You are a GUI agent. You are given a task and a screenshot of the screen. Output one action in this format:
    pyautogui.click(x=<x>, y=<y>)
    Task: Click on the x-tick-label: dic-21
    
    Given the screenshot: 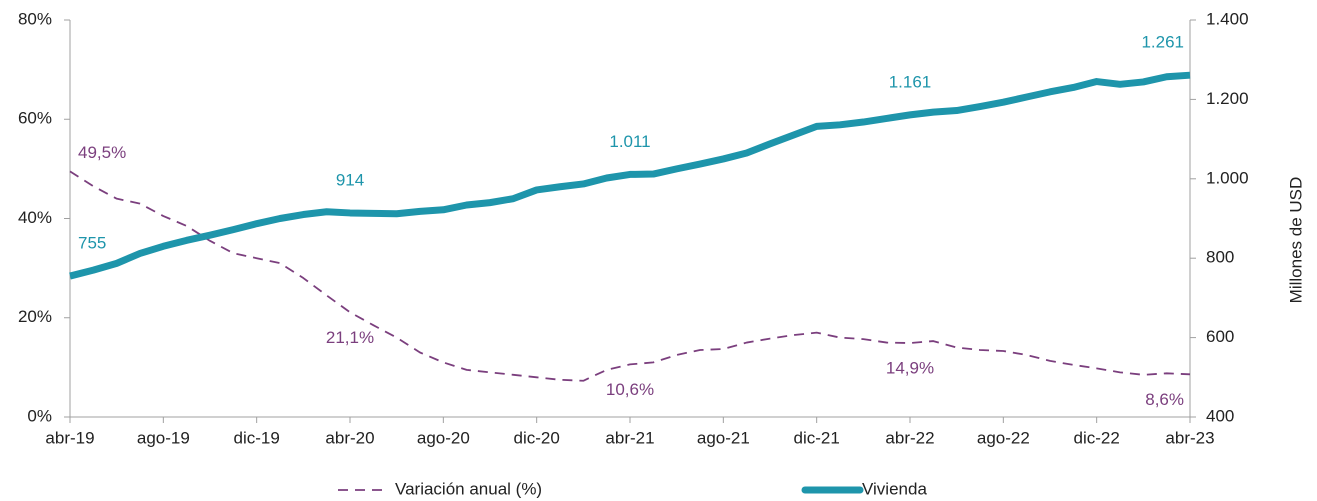 What is the action you would take?
    pyautogui.click(x=817, y=437)
    